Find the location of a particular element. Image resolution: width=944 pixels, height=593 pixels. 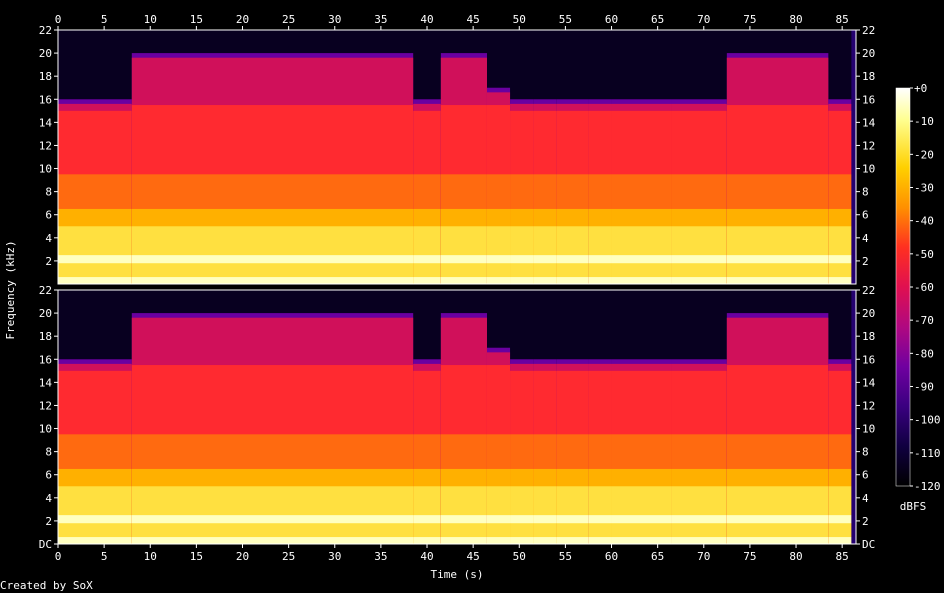

band-ch1-seg2-l7 is located at coordinates (427, 280).